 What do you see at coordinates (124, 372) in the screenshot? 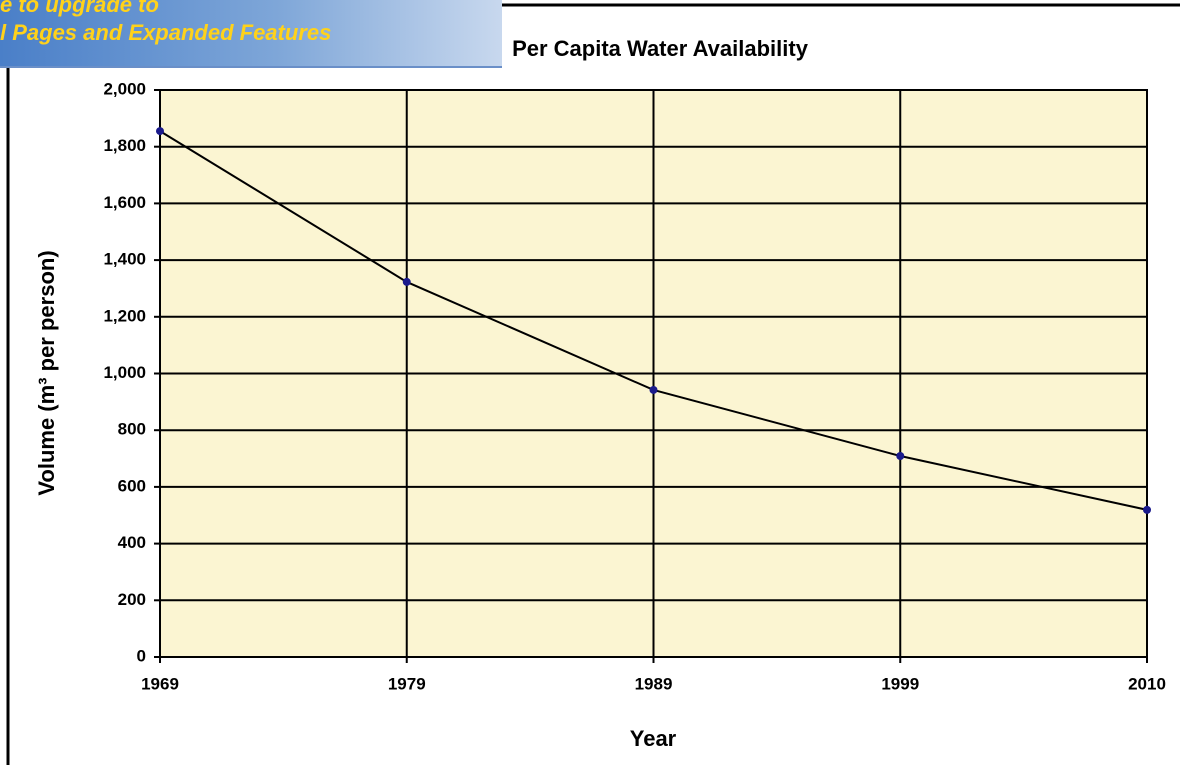
I see `y-tick-label: 1,000` at bounding box center [124, 372].